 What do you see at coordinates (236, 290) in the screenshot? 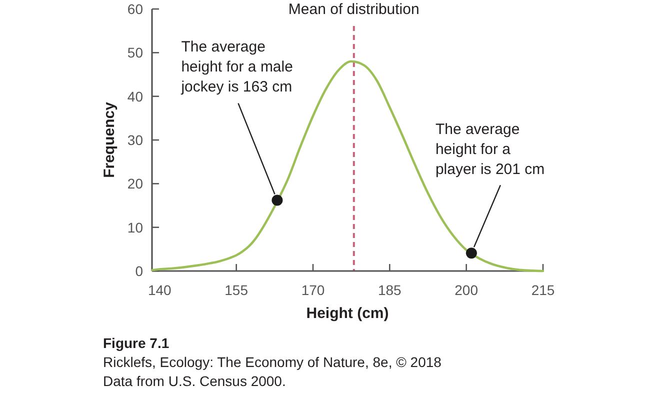
I see `x-tick-label: 155` at bounding box center [236, 290].